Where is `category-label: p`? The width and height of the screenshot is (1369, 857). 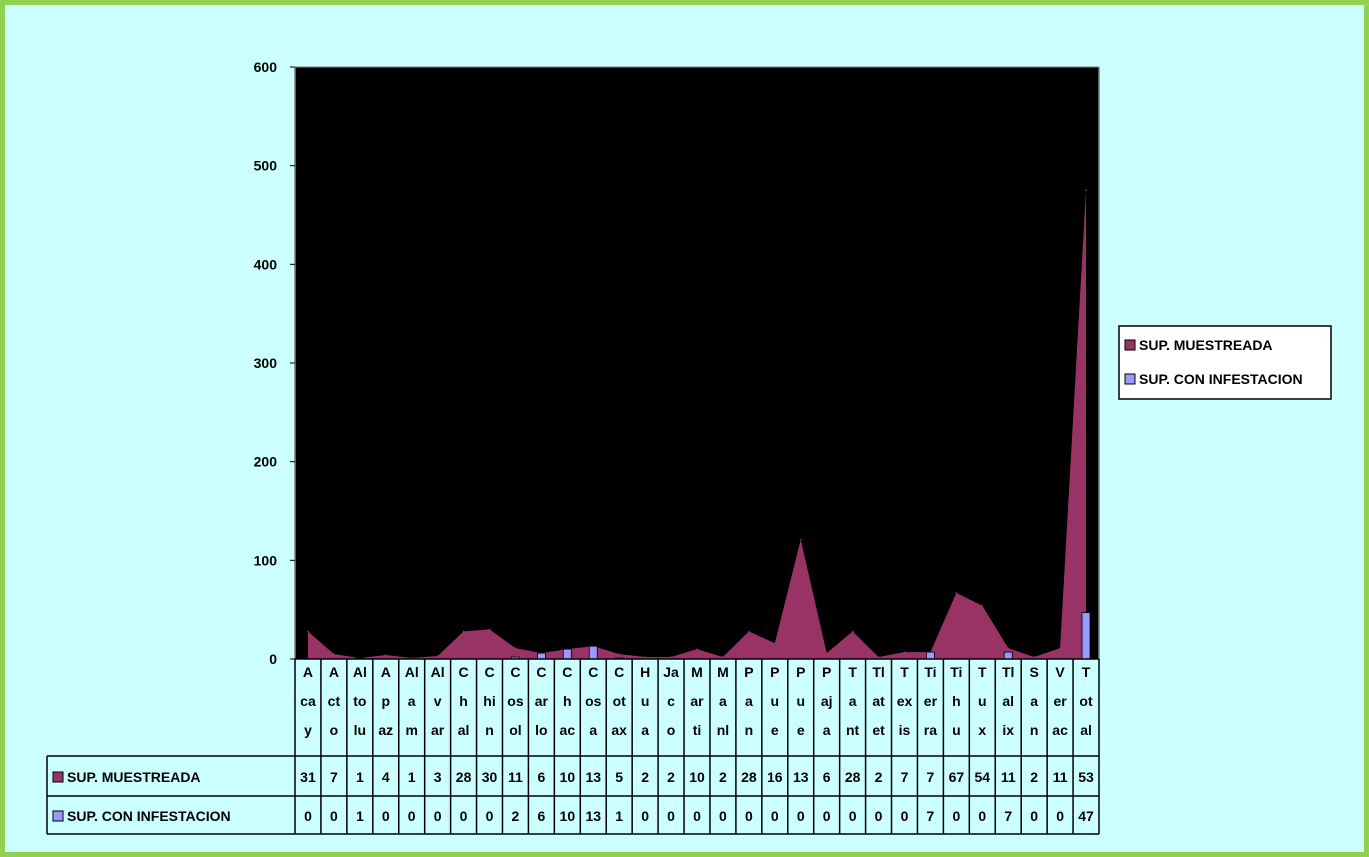
category-label: p is located at coordinates (385, 701).